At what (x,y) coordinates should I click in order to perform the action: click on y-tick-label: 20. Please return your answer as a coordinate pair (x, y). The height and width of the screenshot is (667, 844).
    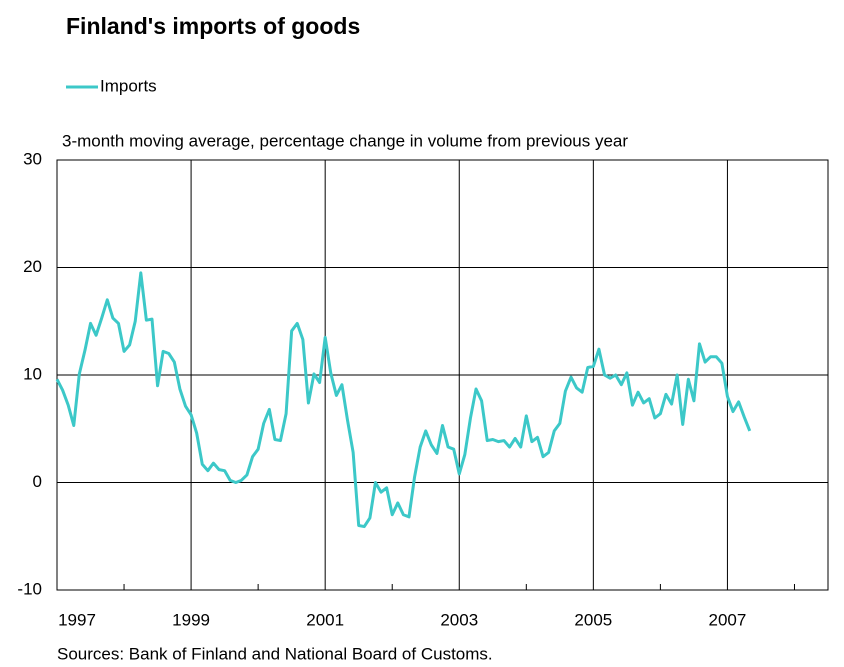
    Looking at the image, I should click on (32, 266).